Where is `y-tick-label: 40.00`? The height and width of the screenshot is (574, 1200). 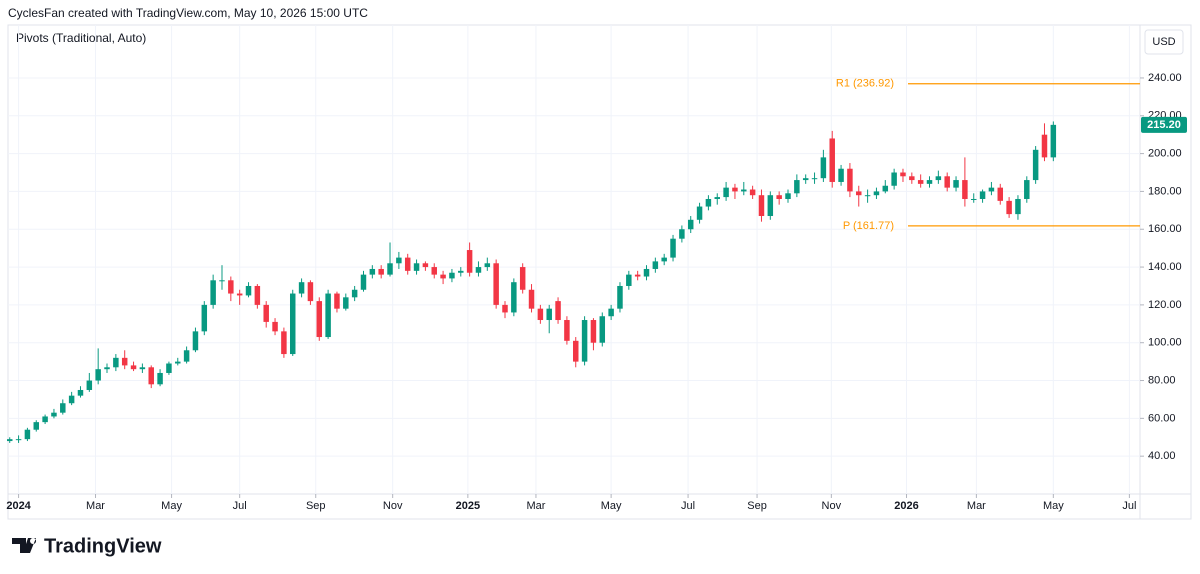
y-tick-label: 40.00 is located at coordinates (1162, 456).